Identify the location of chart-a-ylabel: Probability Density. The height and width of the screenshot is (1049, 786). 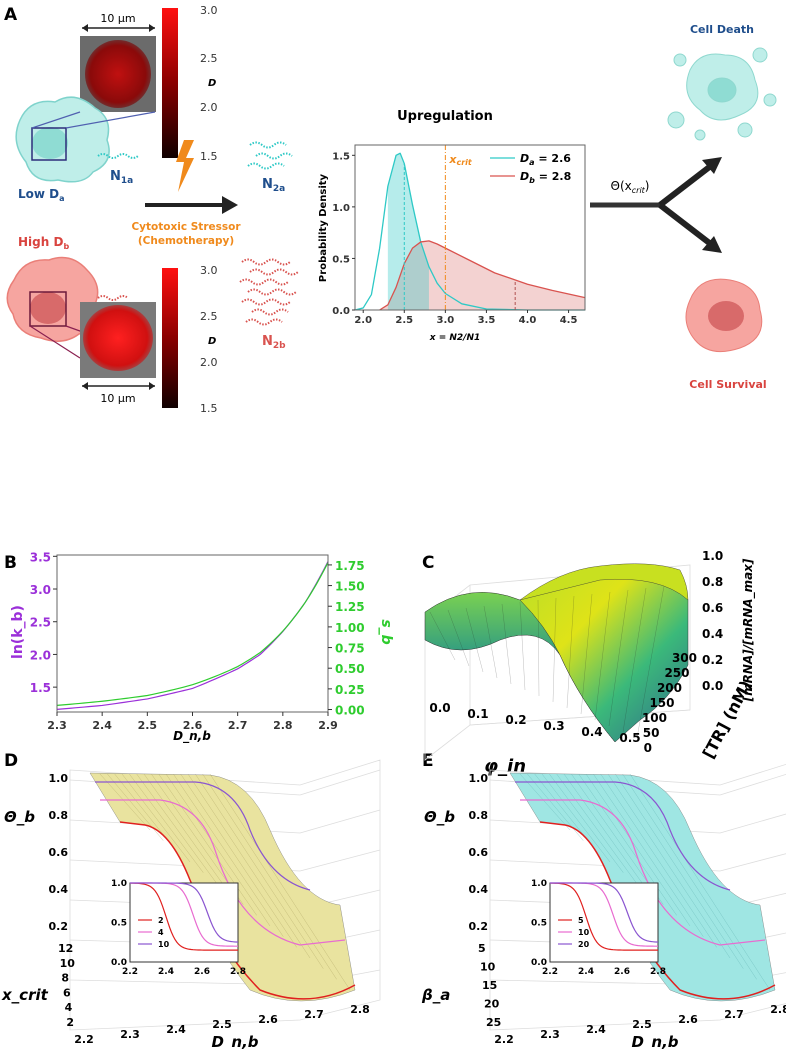
(323, 227).